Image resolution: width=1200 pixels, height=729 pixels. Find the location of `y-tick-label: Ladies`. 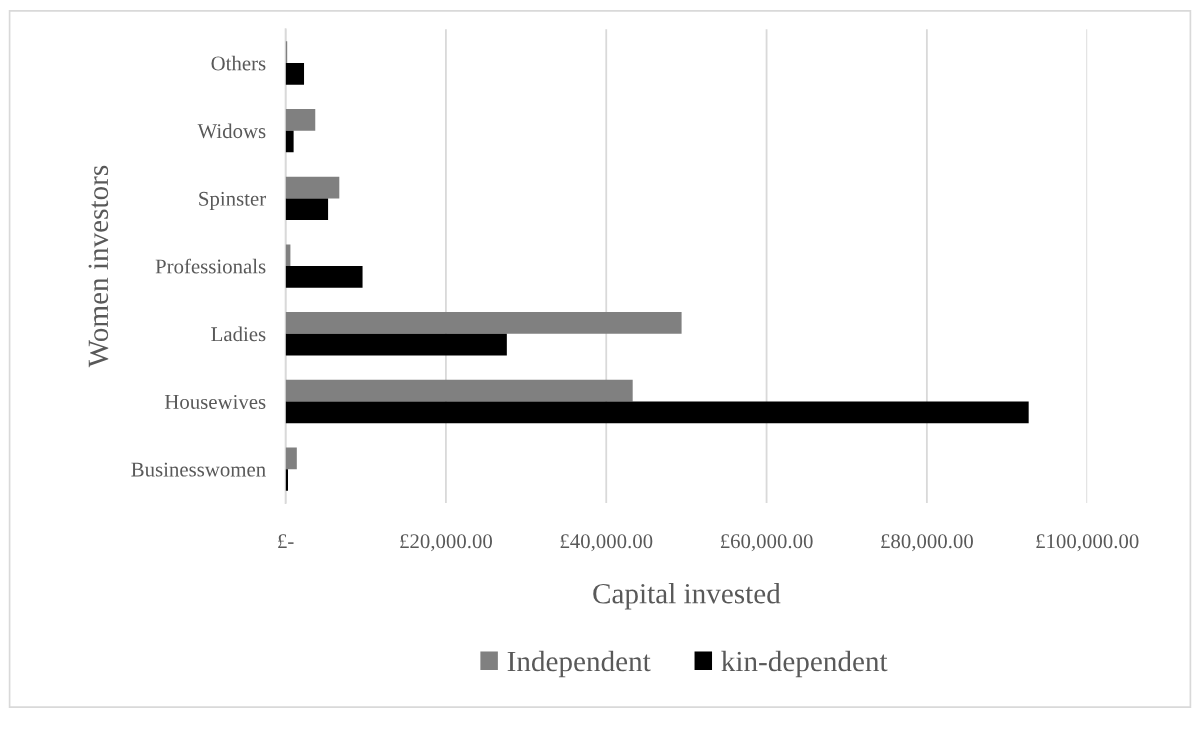

y-tick-label: Ladies is located at coordinates (238, 334).